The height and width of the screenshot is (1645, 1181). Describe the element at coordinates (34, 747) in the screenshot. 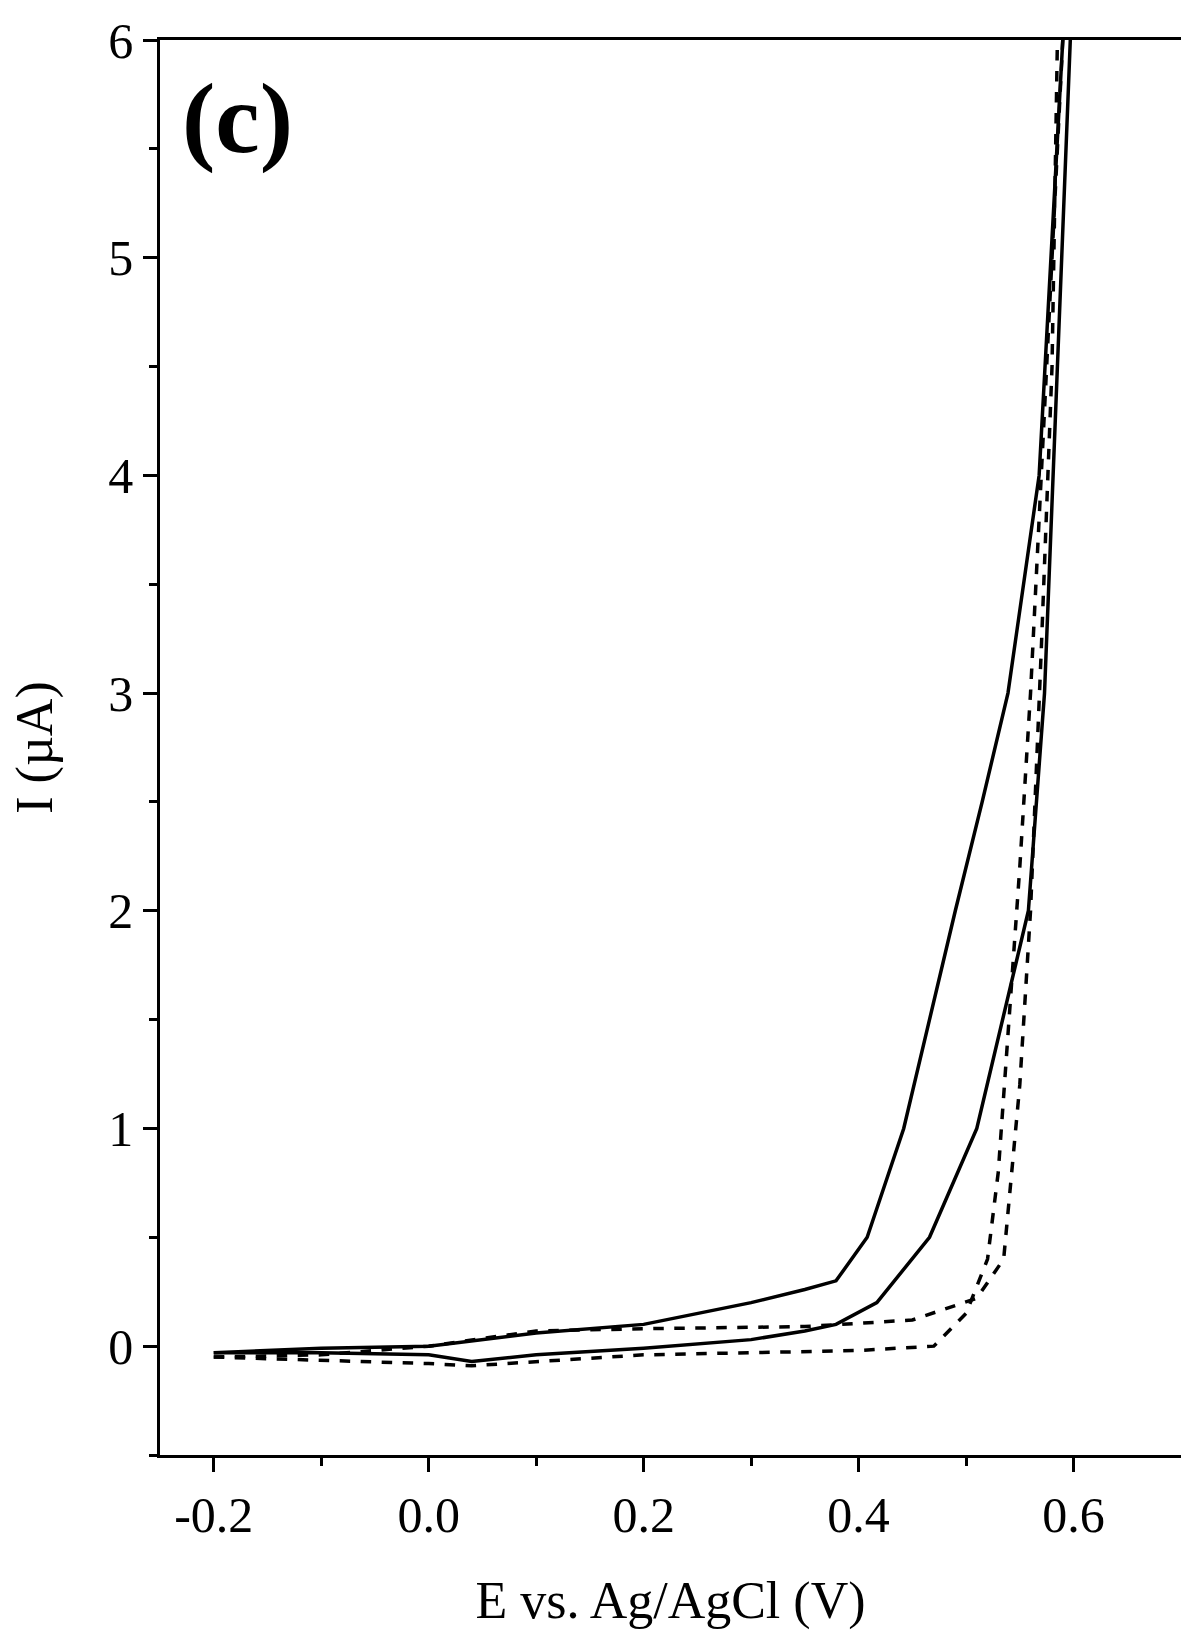

I see `y-axis-title: I (µA)` at that location.